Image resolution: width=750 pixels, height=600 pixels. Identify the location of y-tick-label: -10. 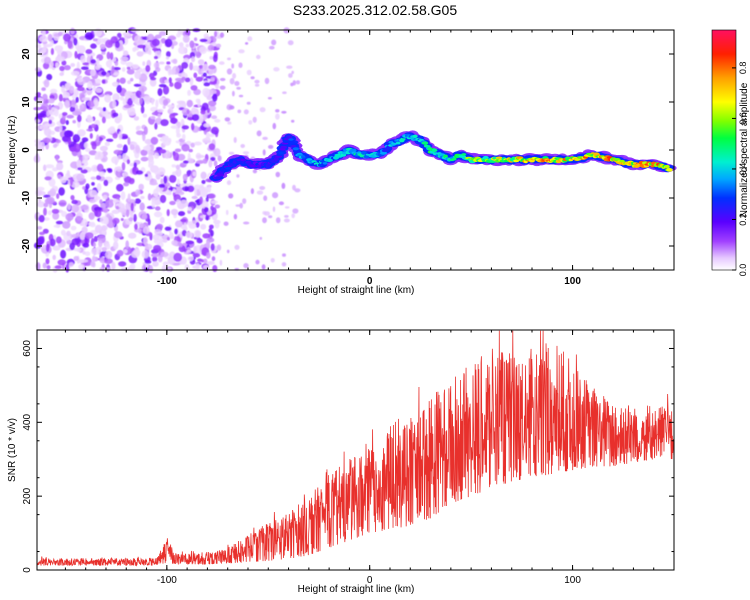
(26, 197).